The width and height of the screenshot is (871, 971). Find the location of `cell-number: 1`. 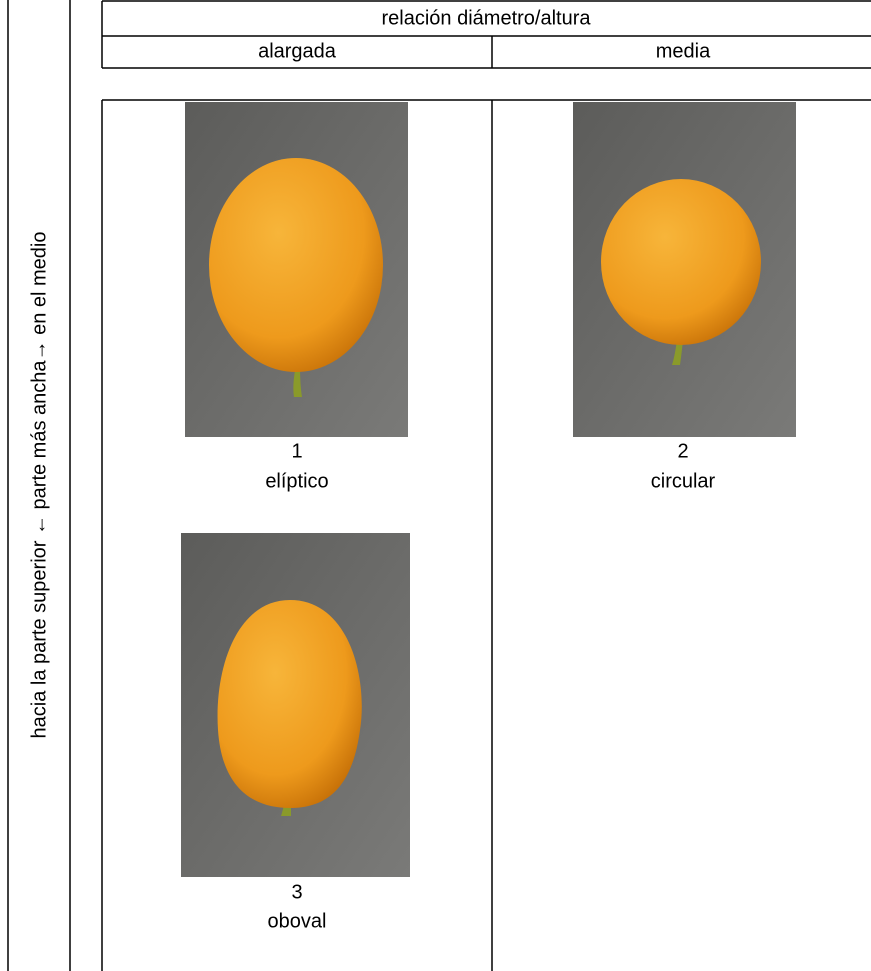

cell-number: 1 is located at coordinates (296, 451).